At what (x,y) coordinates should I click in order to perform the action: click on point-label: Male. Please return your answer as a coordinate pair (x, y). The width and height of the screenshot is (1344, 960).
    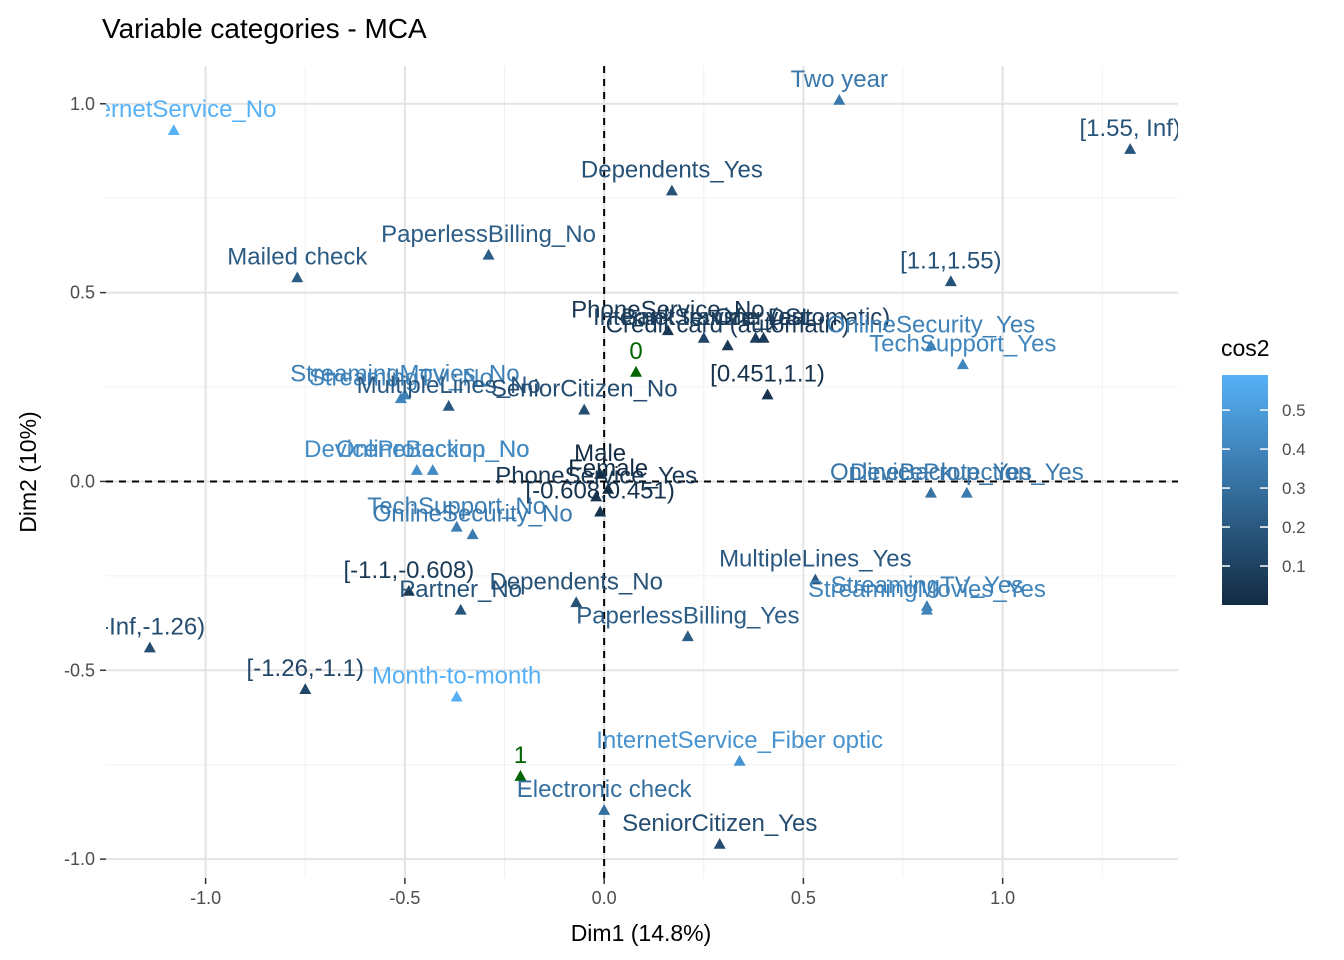
    Looking at the image, I should click on (600, 453).